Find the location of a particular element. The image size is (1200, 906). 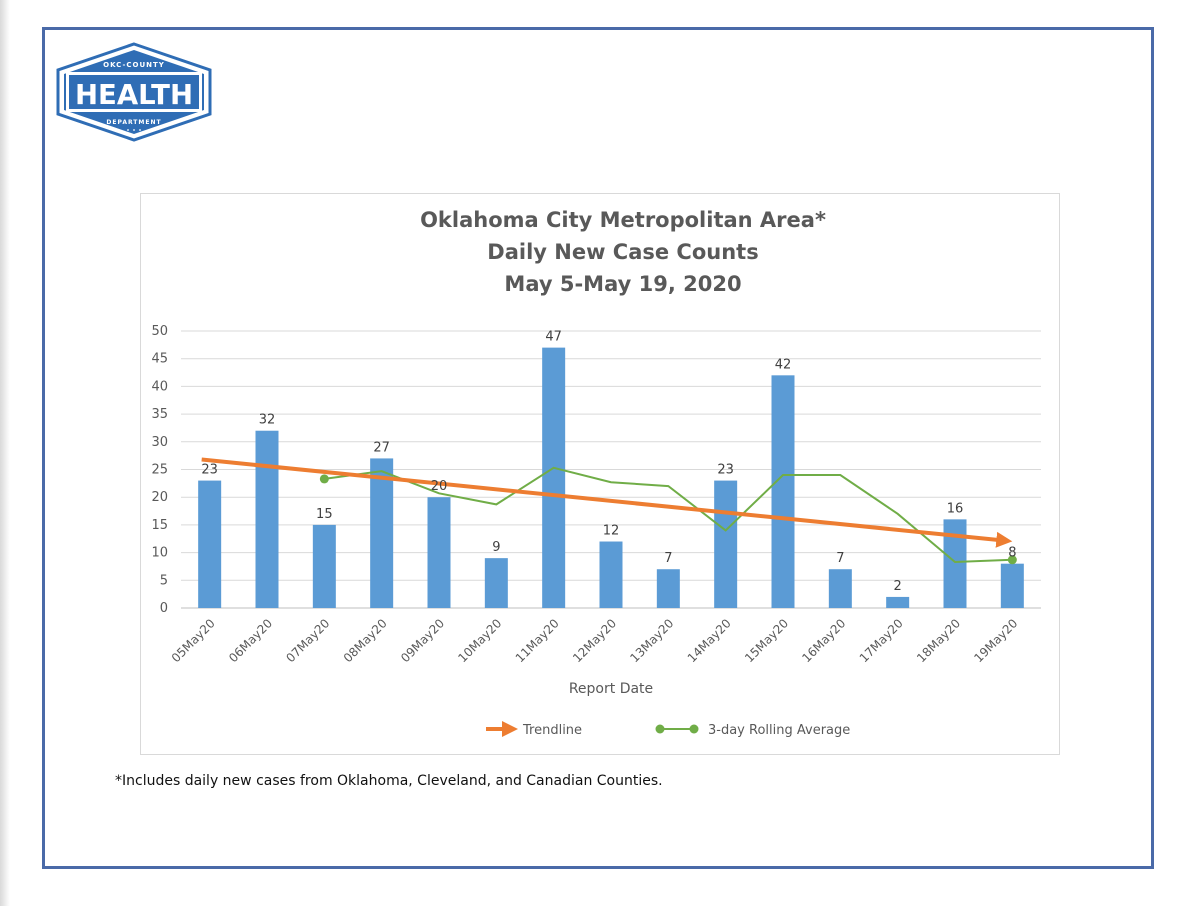

y-tick-label: 50 is located at coordinates (159, 331).